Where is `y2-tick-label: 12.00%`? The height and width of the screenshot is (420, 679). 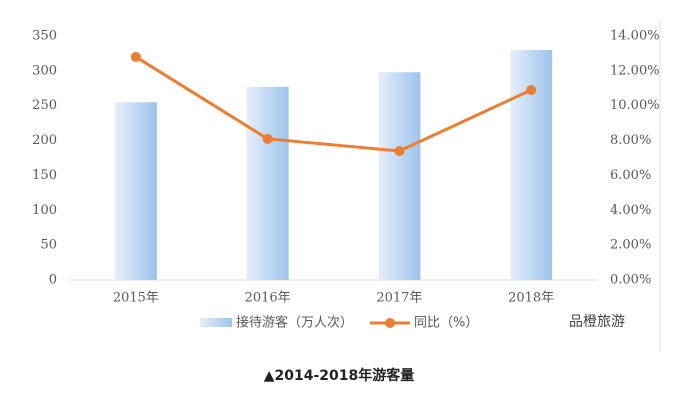
y2-tick-label: 12.00% is located at coordinates (635, 70).